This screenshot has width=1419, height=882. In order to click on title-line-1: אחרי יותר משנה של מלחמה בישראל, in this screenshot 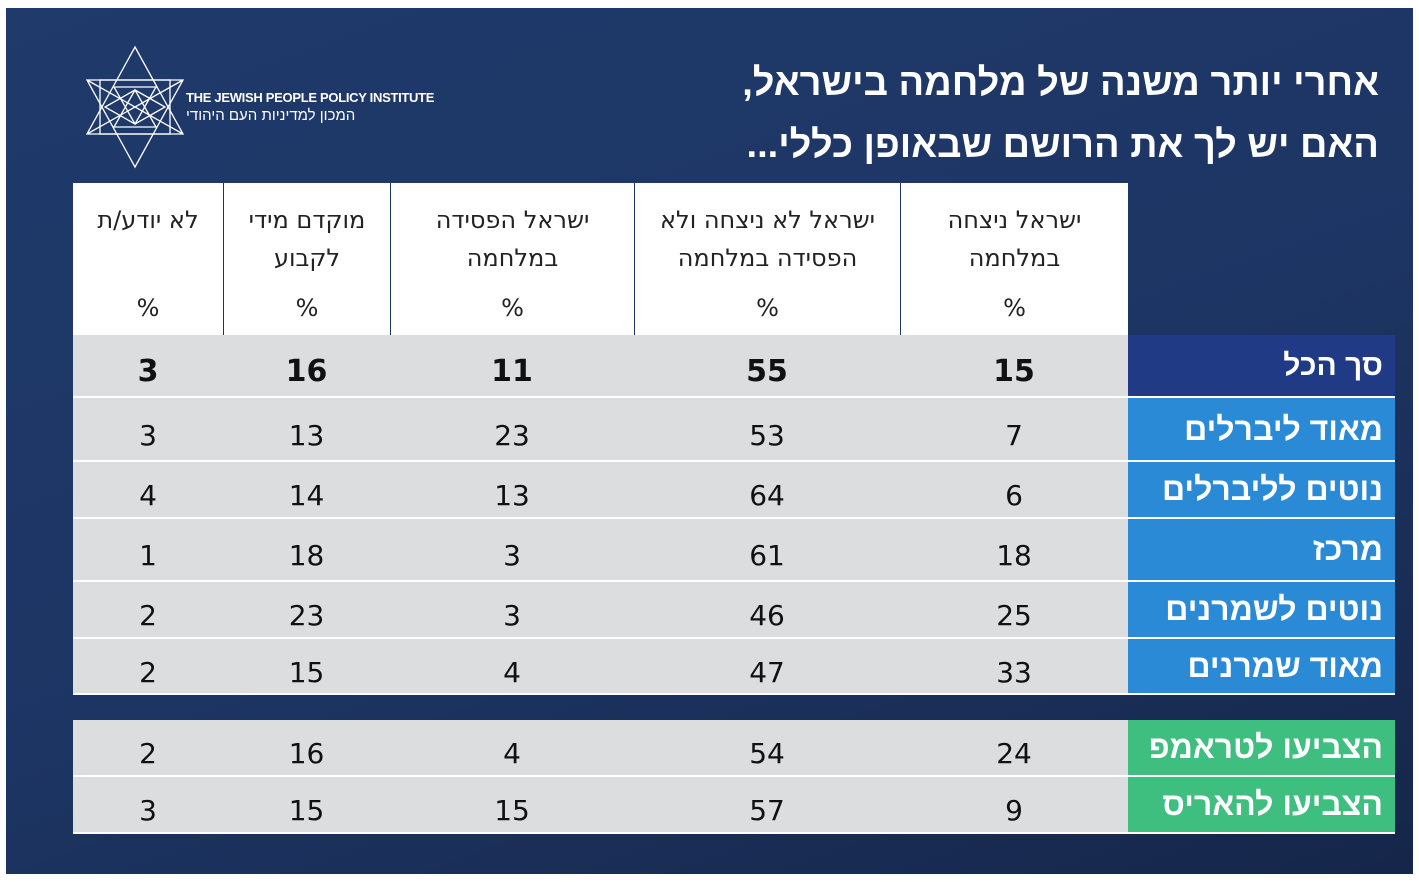, I will do `click(1060, 83)`.